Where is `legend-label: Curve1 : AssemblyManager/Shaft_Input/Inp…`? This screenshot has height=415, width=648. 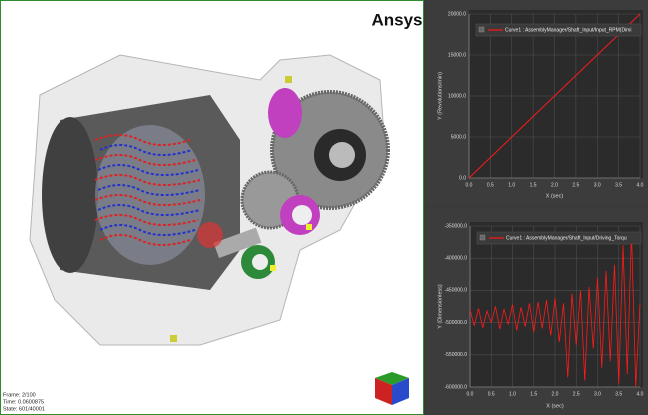 legend-label: Curve1 : AssemblyManager/Shaft_Input/Inp… is located at coordinates (568, 30).